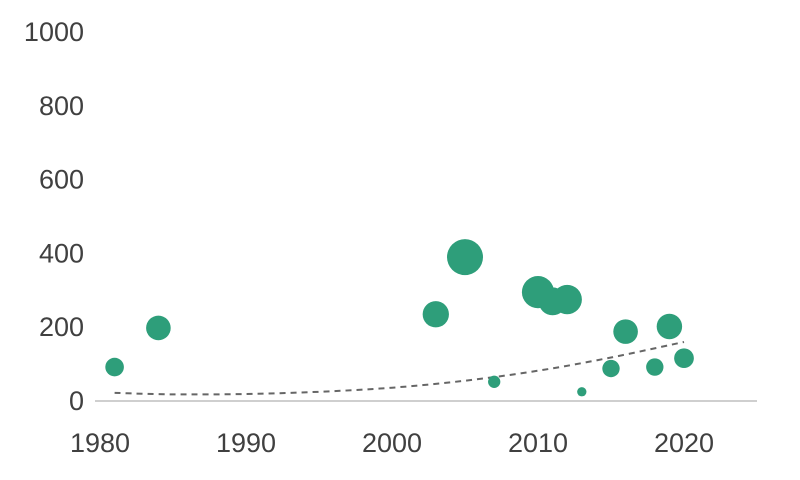 The height and width of the screenshot is (480, 800). I want to click on x-axis-tick-labels: 1980 1990 2000 2010 2020, so click(392, 443).